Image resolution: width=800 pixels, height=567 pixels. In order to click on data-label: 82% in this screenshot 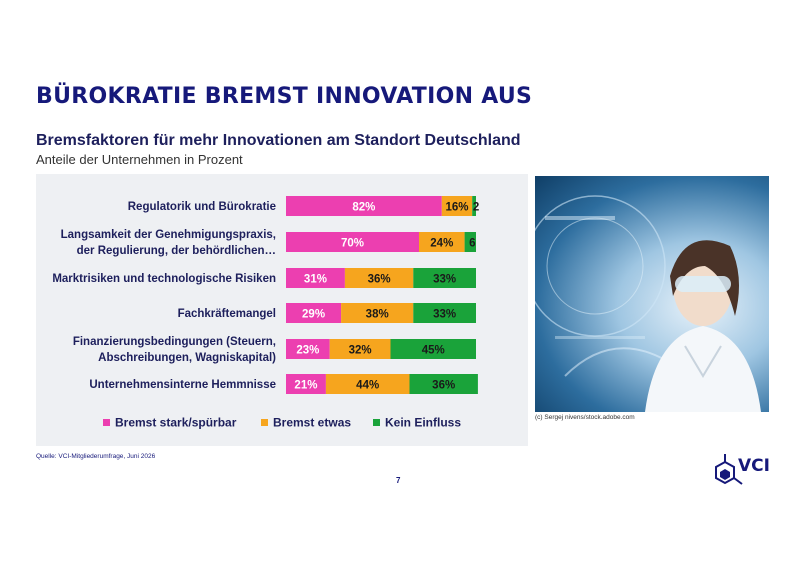, I will do `click(363, 208)`.